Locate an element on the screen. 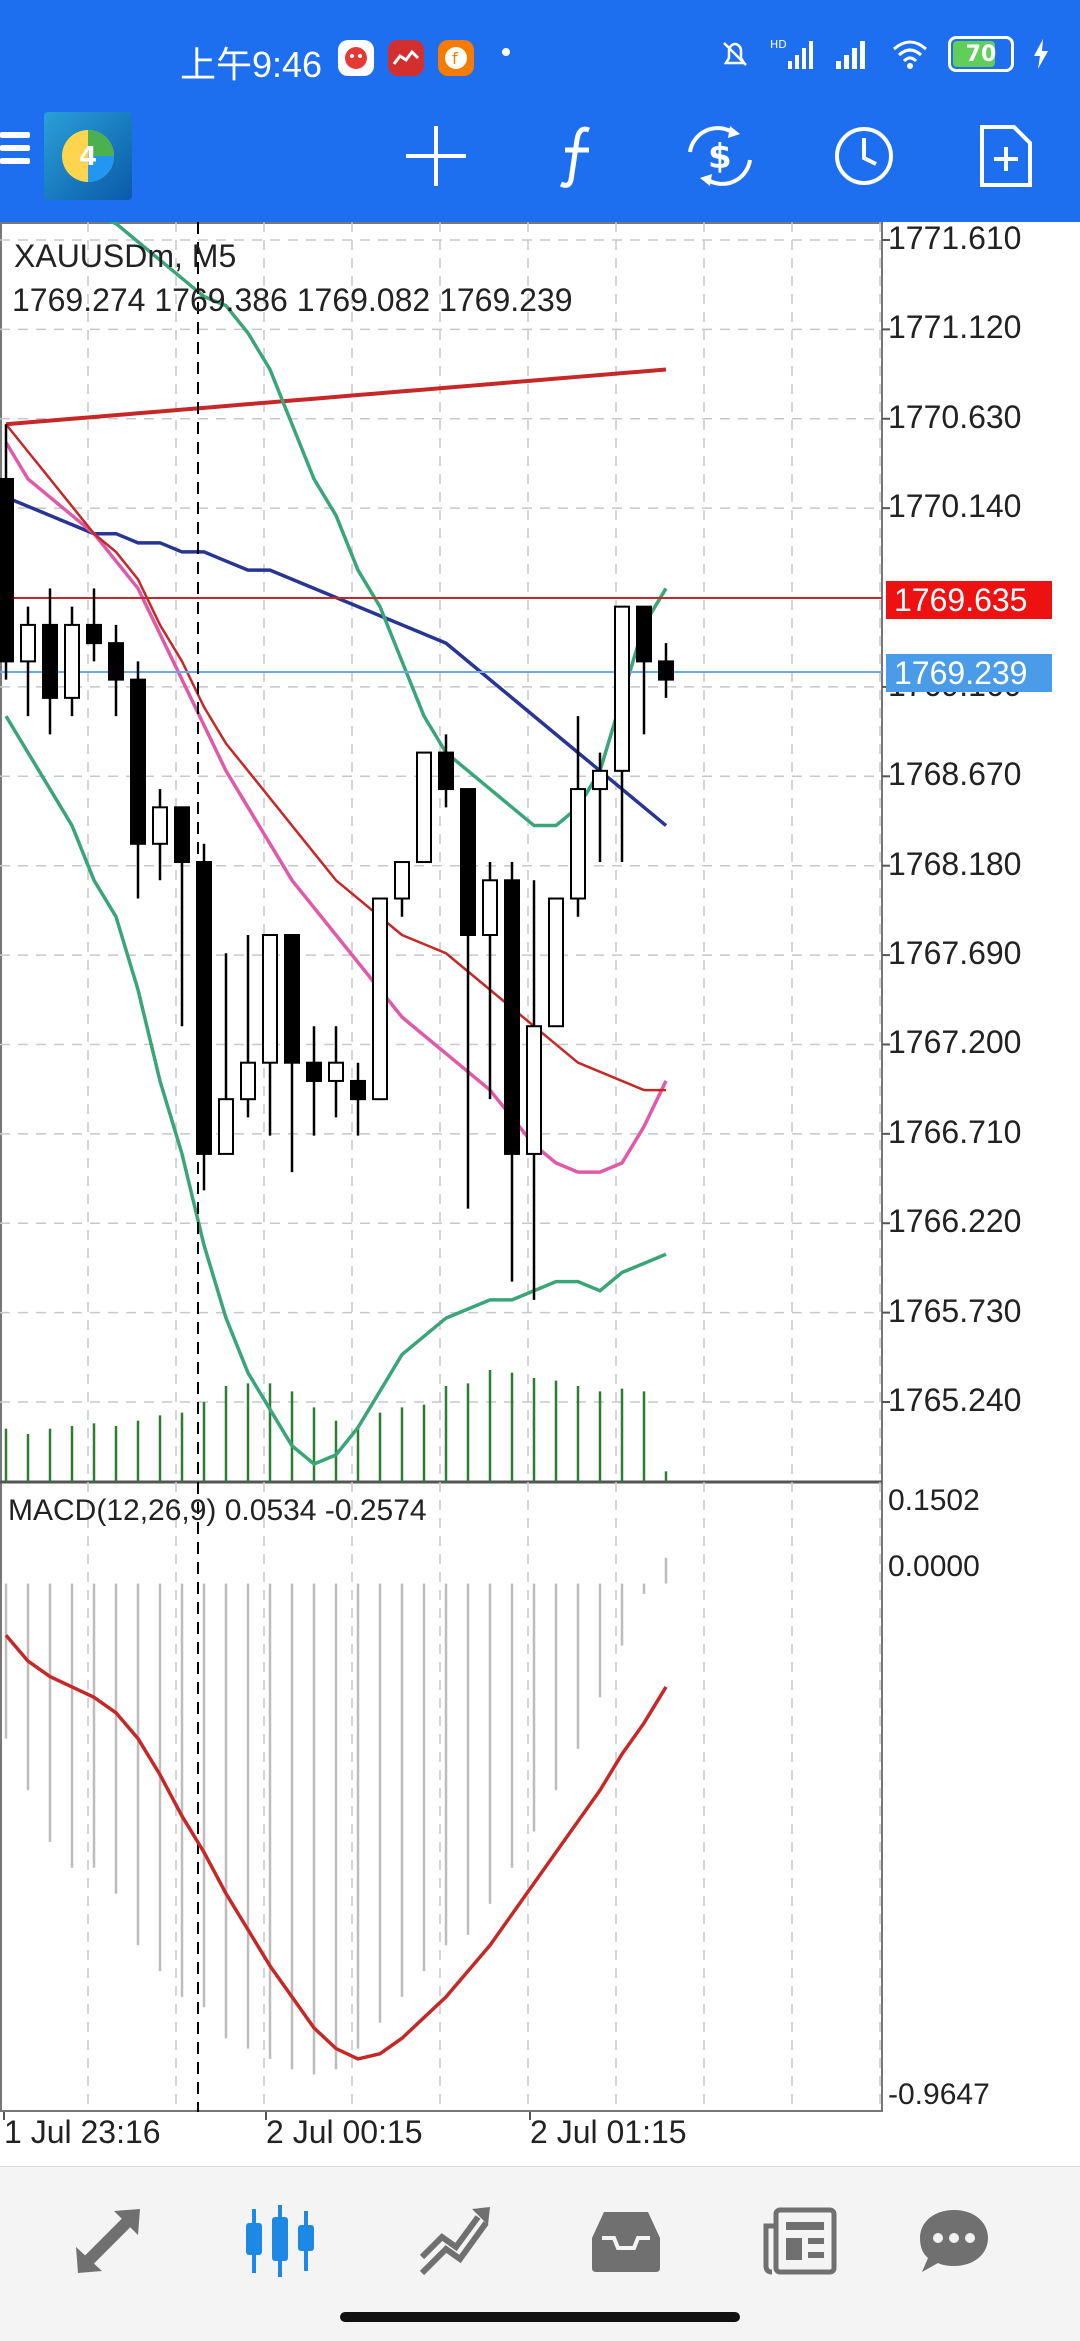  menu-icon is located at coordinates (15, 152).